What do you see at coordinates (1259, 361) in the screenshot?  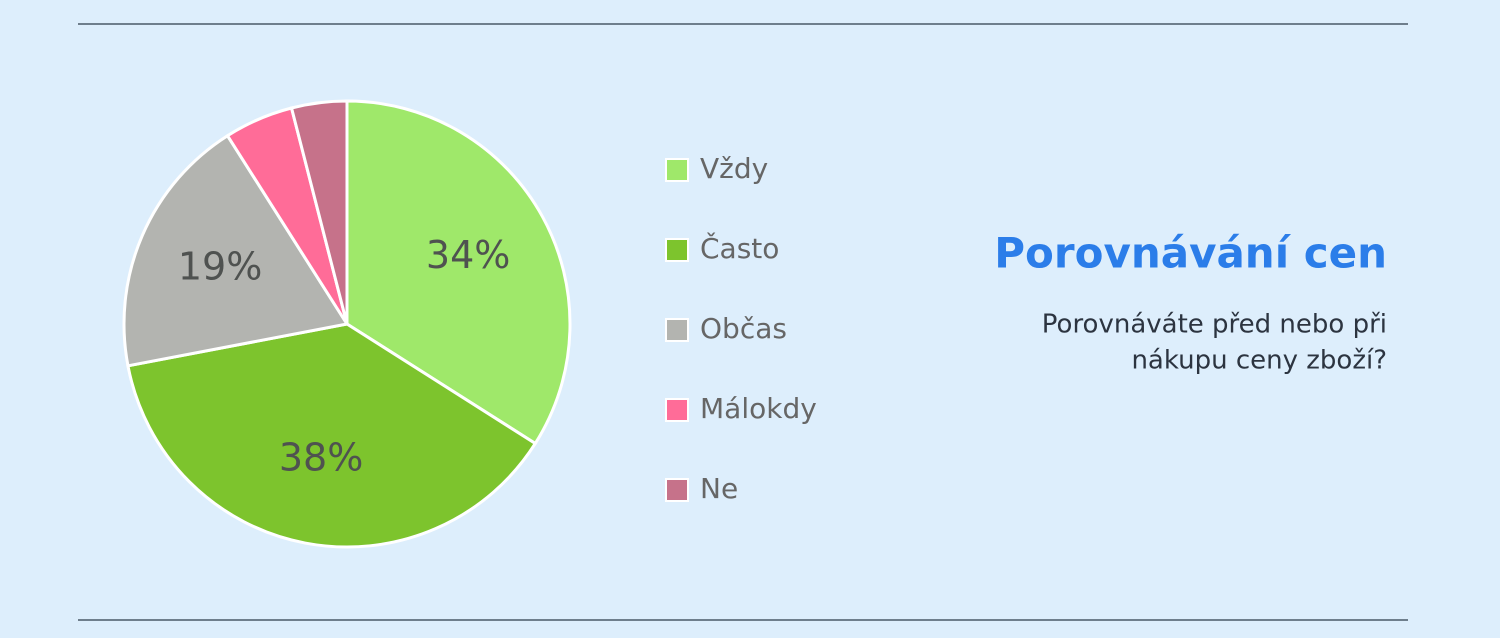 I see `subtitle: nákupu ceny zboží?` at bounding box center [1259, 361].